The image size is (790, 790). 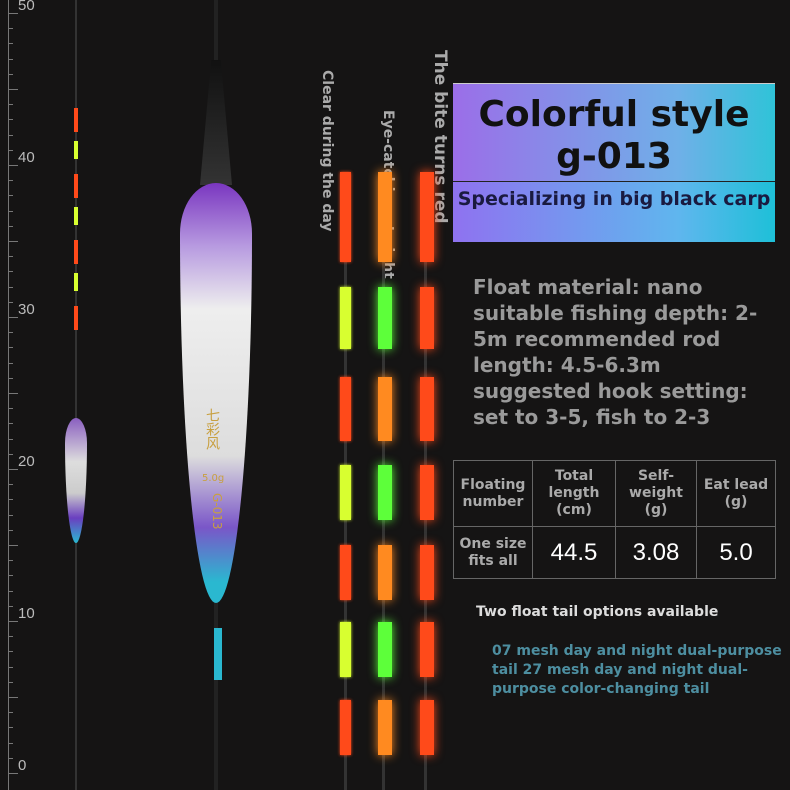 What do you see at coordinates (656, 493) in the screenshot?
I see `table-header: Self-weight (g)` at bounding box center [656, 493].